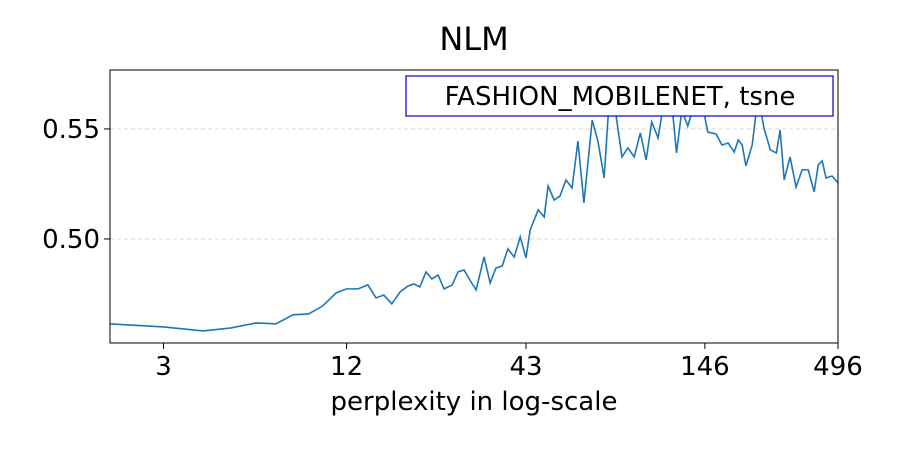 This screenshot has width=900, height=450. I want to click on x-tick-label: 43, so click(525, 367).